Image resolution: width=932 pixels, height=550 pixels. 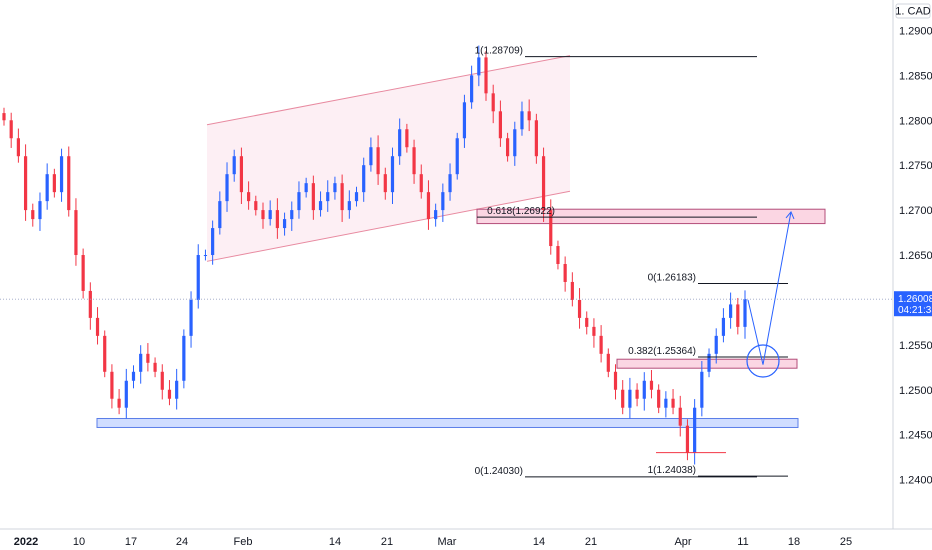 What do you see at coordinates (915, 481) in the screenshot?
I see `y-tick-label: 1.24000` at bounding box center [915, 481].